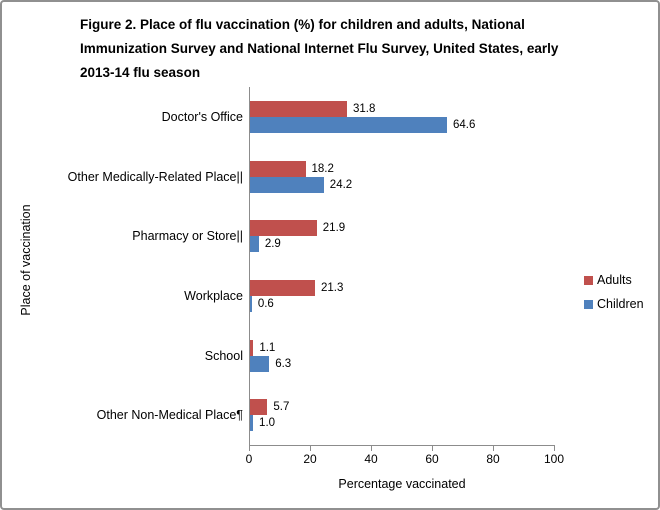 This screenshot has width=660, height=510. I want to click on legend-swatch-adults, so click(588, 280).